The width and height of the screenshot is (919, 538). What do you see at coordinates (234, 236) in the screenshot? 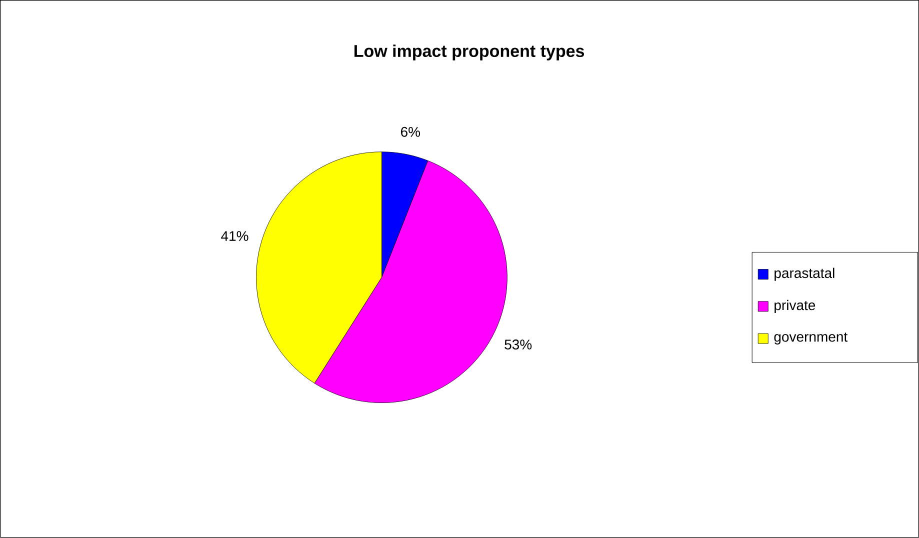
I see `data-label: 41%` at bounding box center [234, 236].